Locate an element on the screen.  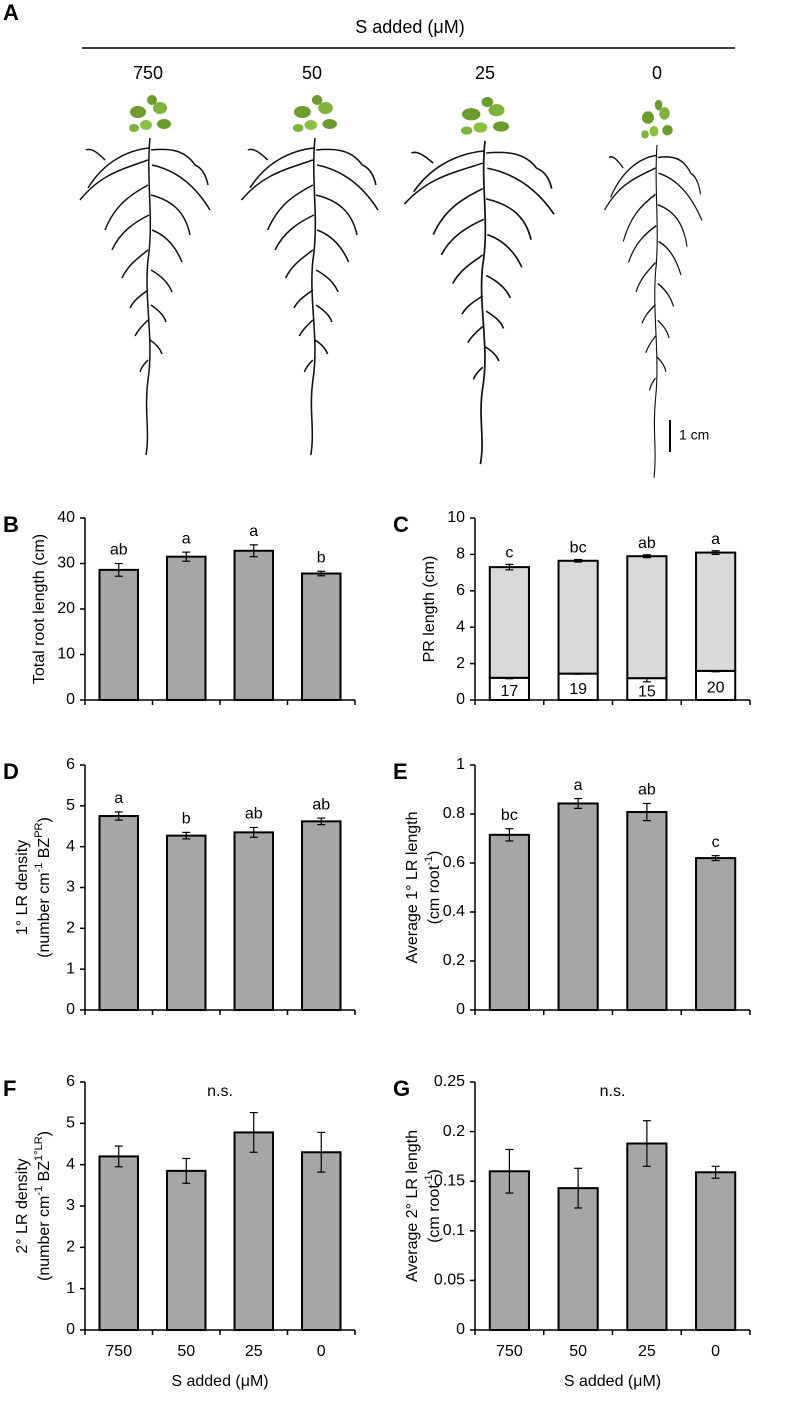
sample-count: 15 is located at coordinates (647, 691).